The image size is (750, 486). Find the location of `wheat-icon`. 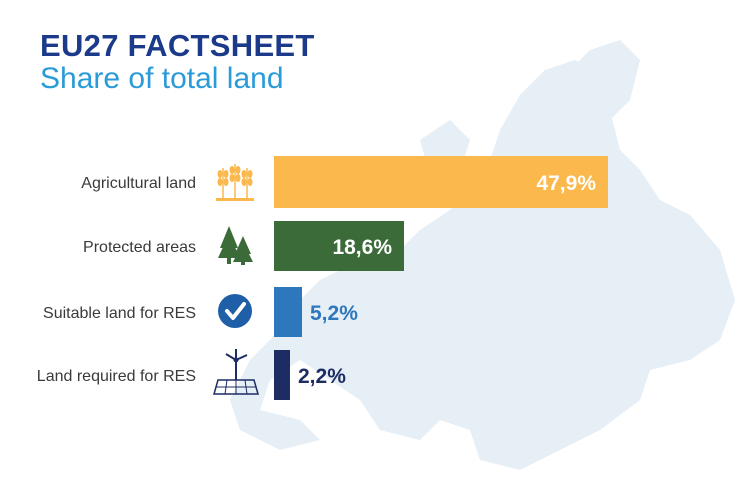

wheat-icon is located at coordinates (235, 182).